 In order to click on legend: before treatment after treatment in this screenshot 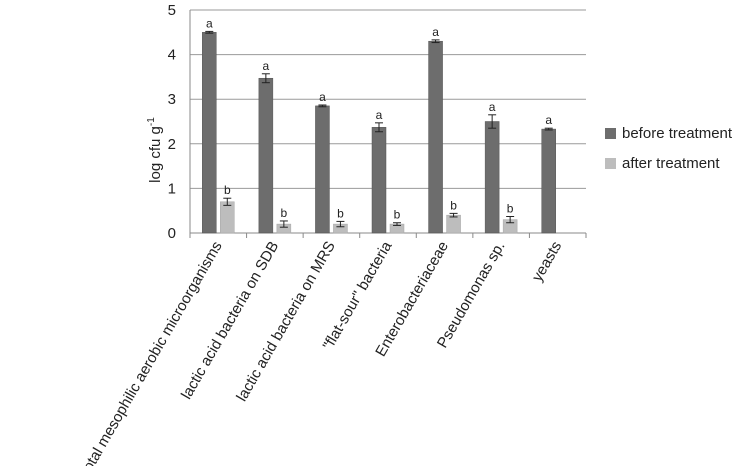, I will do `click(669, 148)`.